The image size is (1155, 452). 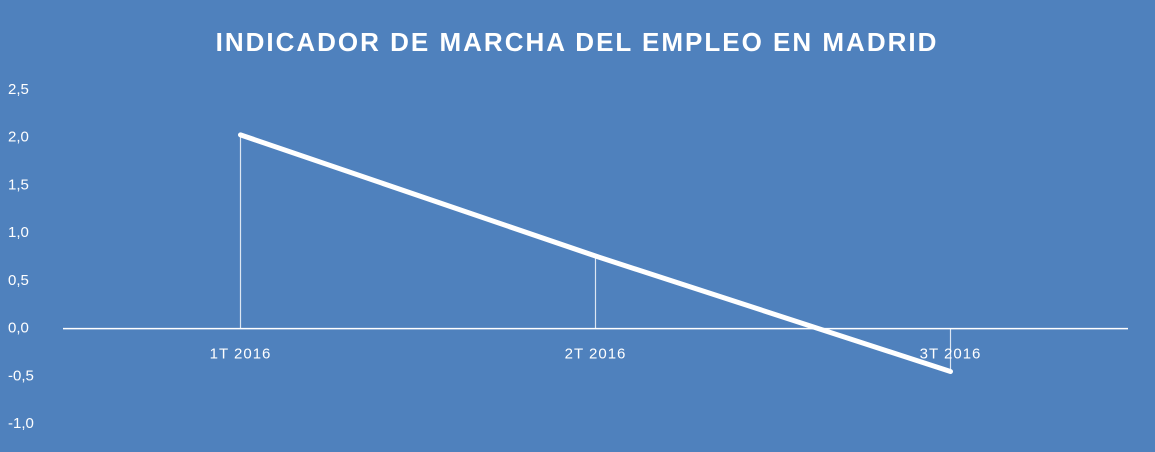 I want to click on x-tick-label: 2T 2016, so click(x=596, y=354).